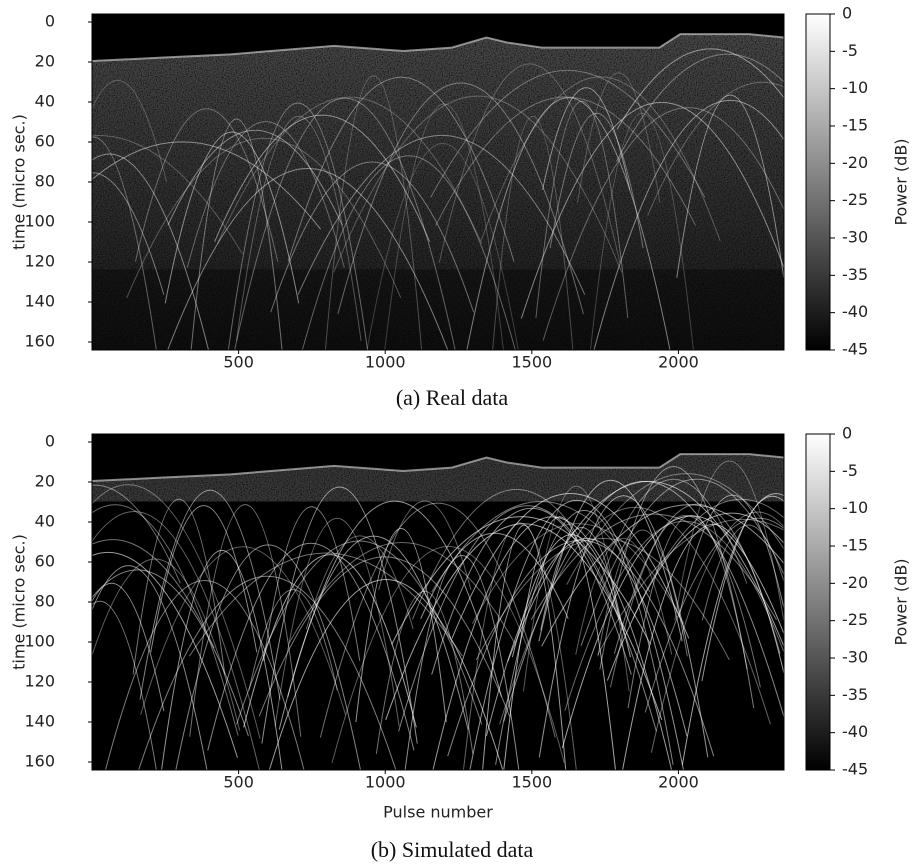 This screenshot has height=867, width=924. What do you see at coordinates (678, 782) in the screenshot?
I see `x-tick-label: 2000` at bounding box center [678, 782].